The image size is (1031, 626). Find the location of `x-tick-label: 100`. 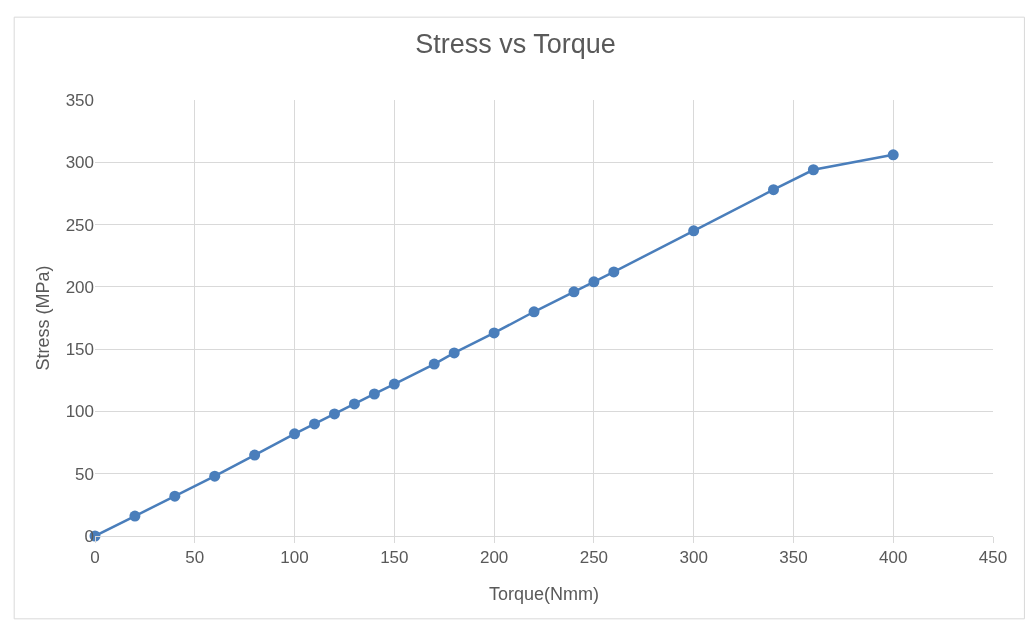

x-tick-label: 100 is located at coordinates (294, 558).